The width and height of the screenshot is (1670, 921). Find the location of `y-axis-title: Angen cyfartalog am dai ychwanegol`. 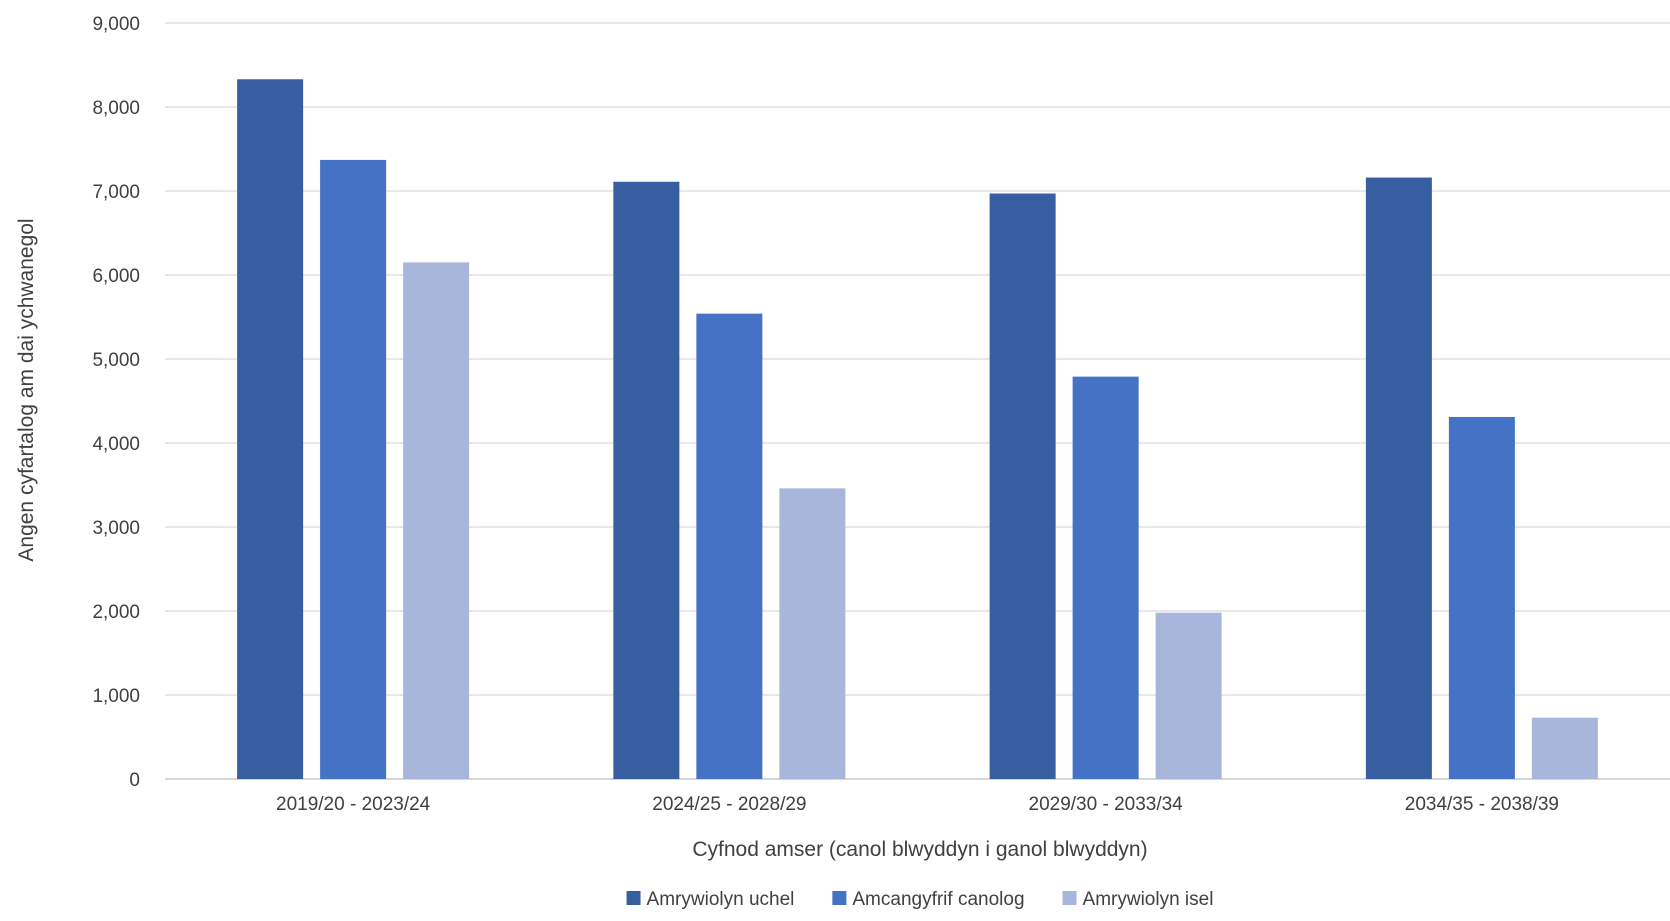

y-axis-title: Angen cyfartalog am dai ychwanegol is located at coordinates (26, 389).